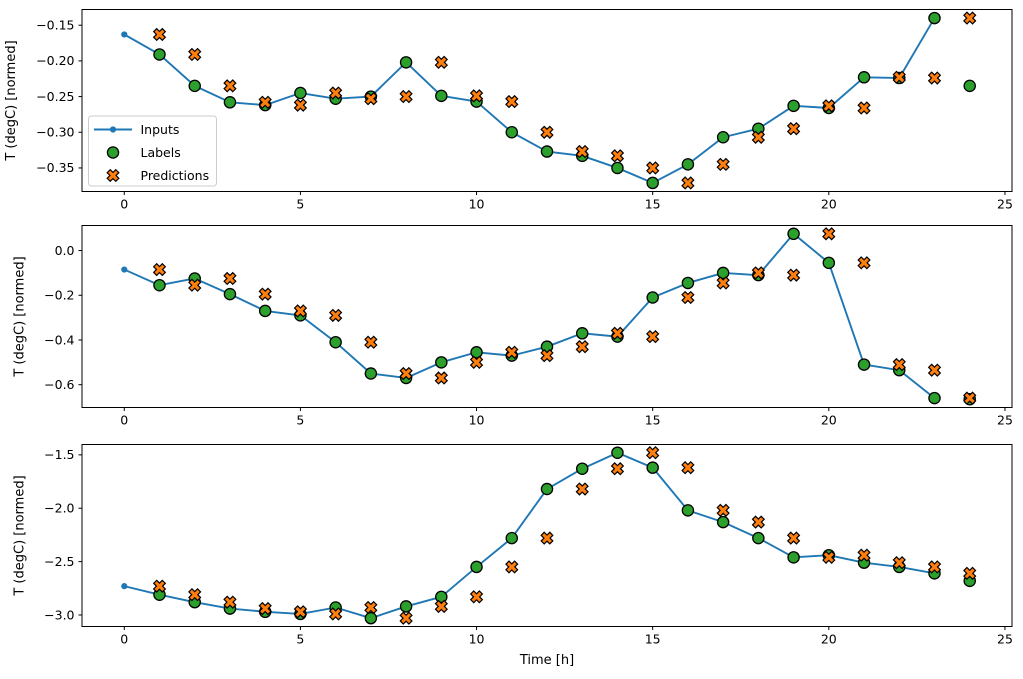 The width and height of the screenshot is (1023, 679). Describe the element at coordinates (55, 132) in the screenshot. I see `y-tick-label: −0.30` at that location.